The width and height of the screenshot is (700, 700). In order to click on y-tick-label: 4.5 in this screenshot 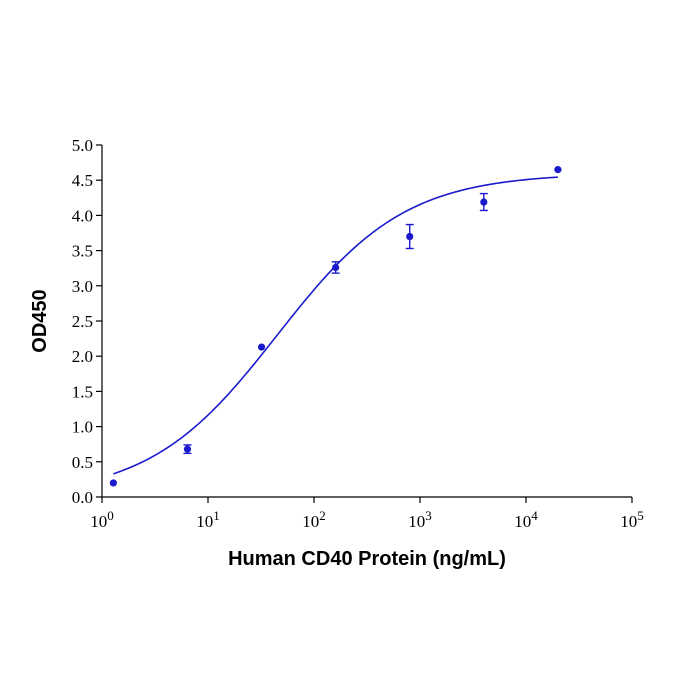, I will do `click(82, 180)`.